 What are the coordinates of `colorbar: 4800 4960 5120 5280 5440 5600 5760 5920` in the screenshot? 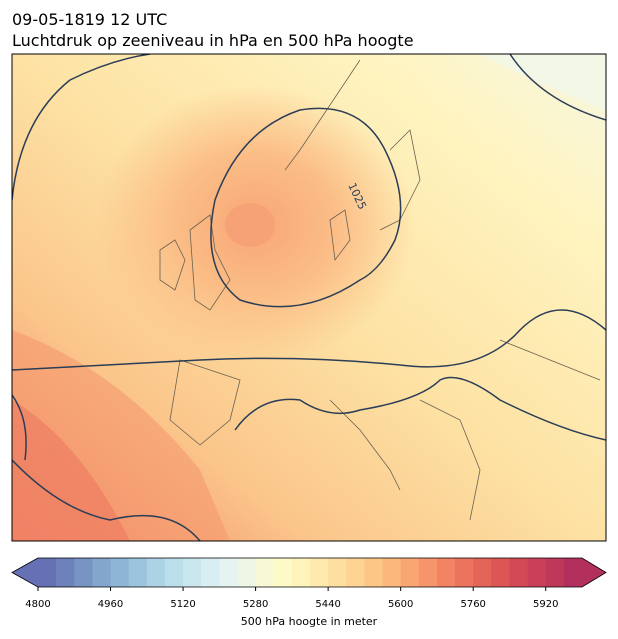 It's located at (309, 583).